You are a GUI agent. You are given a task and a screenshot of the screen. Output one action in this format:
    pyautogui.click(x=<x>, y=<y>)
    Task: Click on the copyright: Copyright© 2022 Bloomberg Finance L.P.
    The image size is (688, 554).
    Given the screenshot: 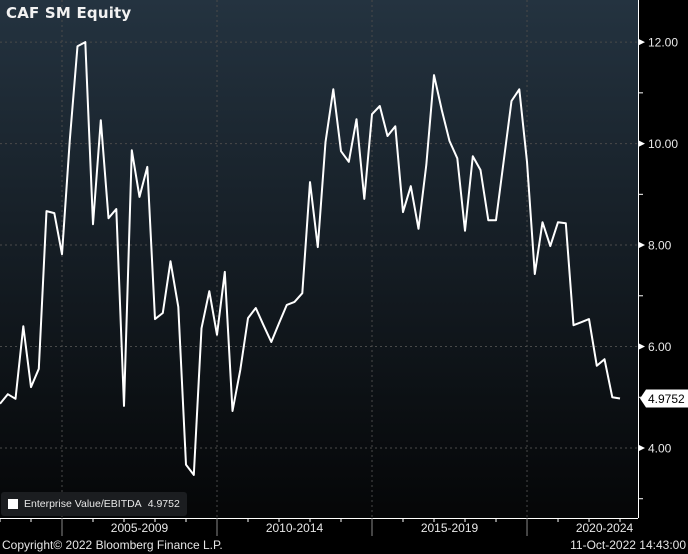 What is the action you would take?
    pyautogui.click(x=112, y=545)
    